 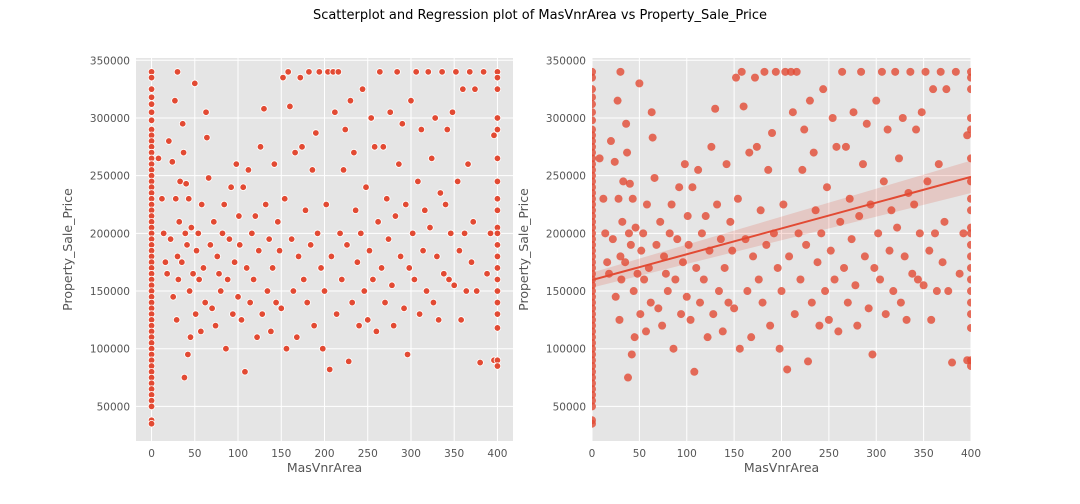 I want to click on regplot-y-tick-label: 250000, so click(x=566, y=177).